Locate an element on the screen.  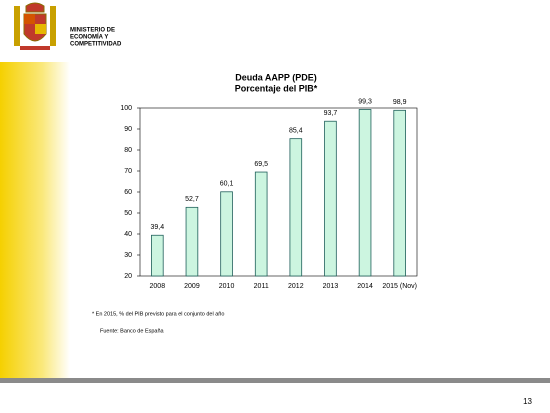
coat-of-arms is located at coordinates (35, 26).